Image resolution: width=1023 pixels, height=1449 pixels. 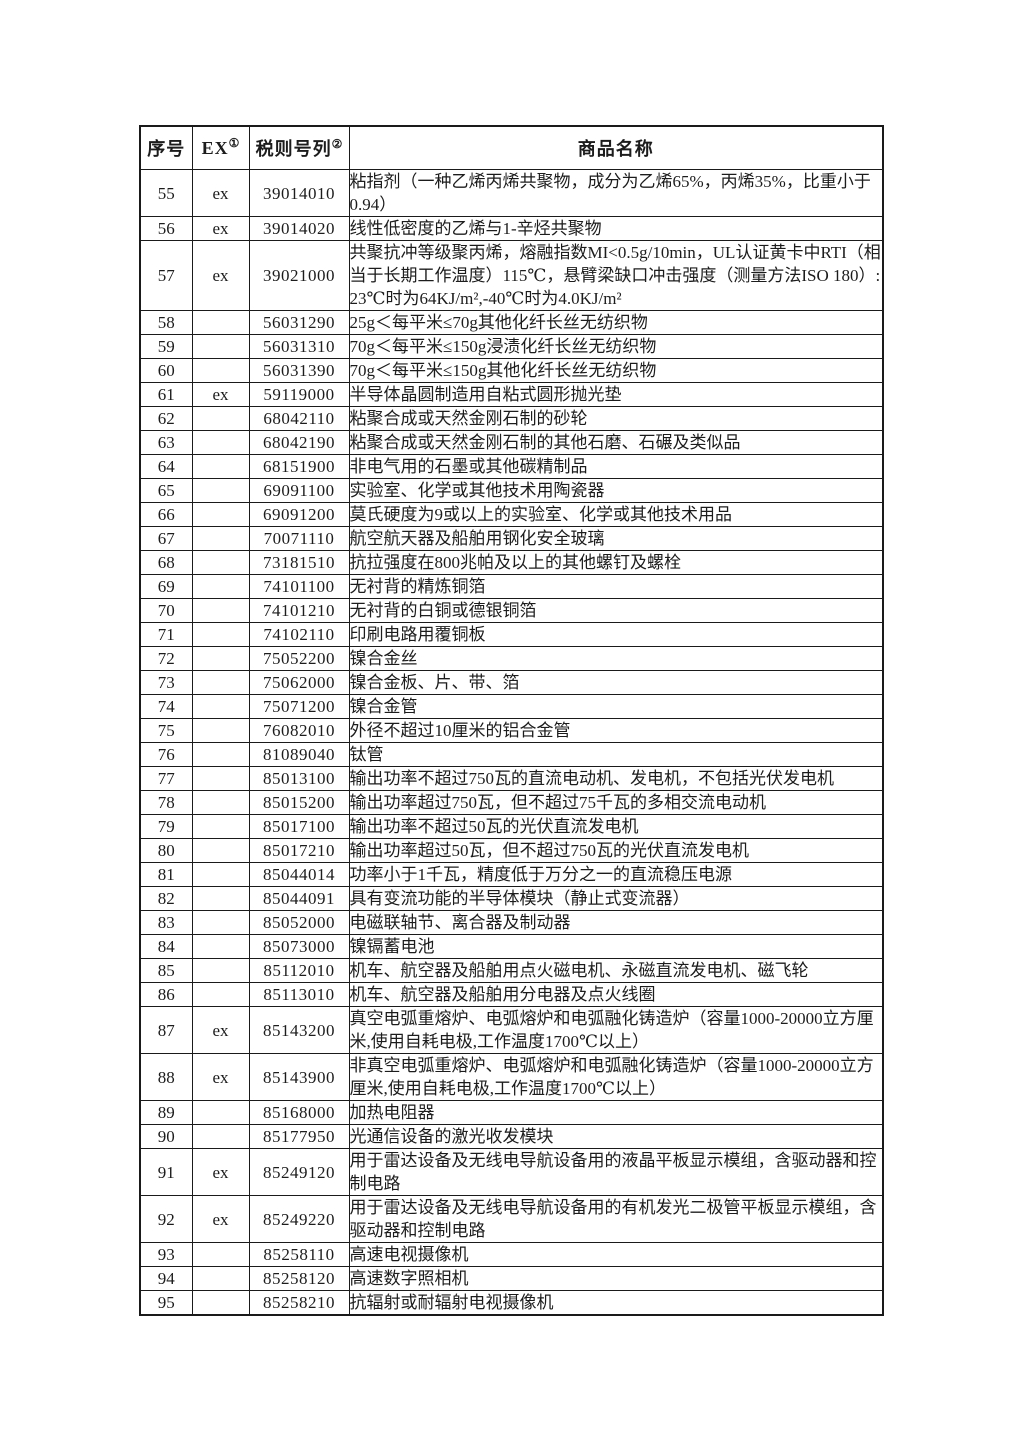 I want to click on table-row: 85 85112010 机车、航空器及船舶用点火磁电机、永磁直流发电机、磁飞轮, so click(x=511, y=970).